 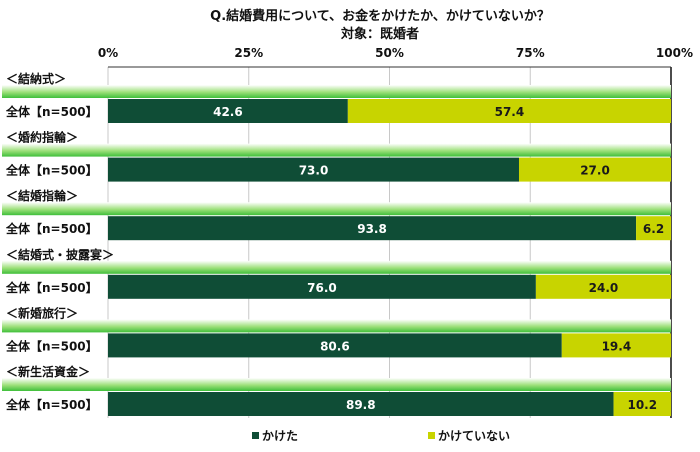 I want to click on data-label: 89.8, so click(x=361, y=405).